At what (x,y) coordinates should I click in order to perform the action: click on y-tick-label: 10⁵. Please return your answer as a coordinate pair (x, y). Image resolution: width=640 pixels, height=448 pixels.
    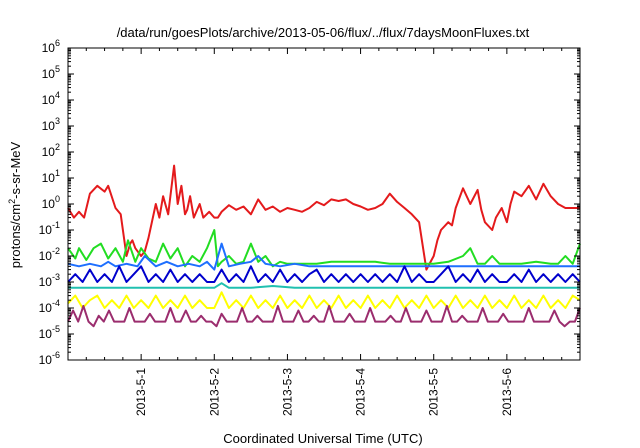
    Looking at the image, I should click on (51, 72).